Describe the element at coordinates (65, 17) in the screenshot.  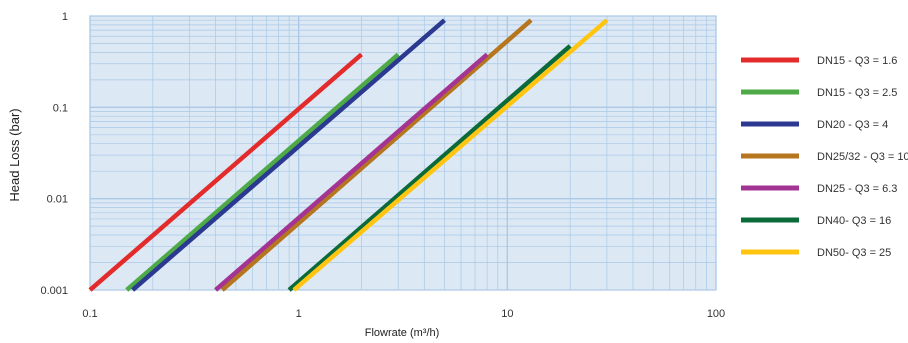
I see `y-tick-label: 1` at that location.